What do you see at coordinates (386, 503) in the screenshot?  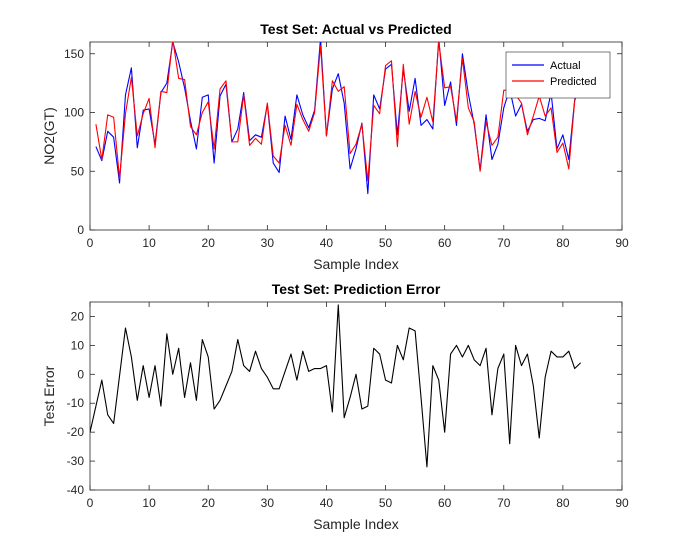 I see `plot2-xtick-label: 50` at bounding box center [386, 503].